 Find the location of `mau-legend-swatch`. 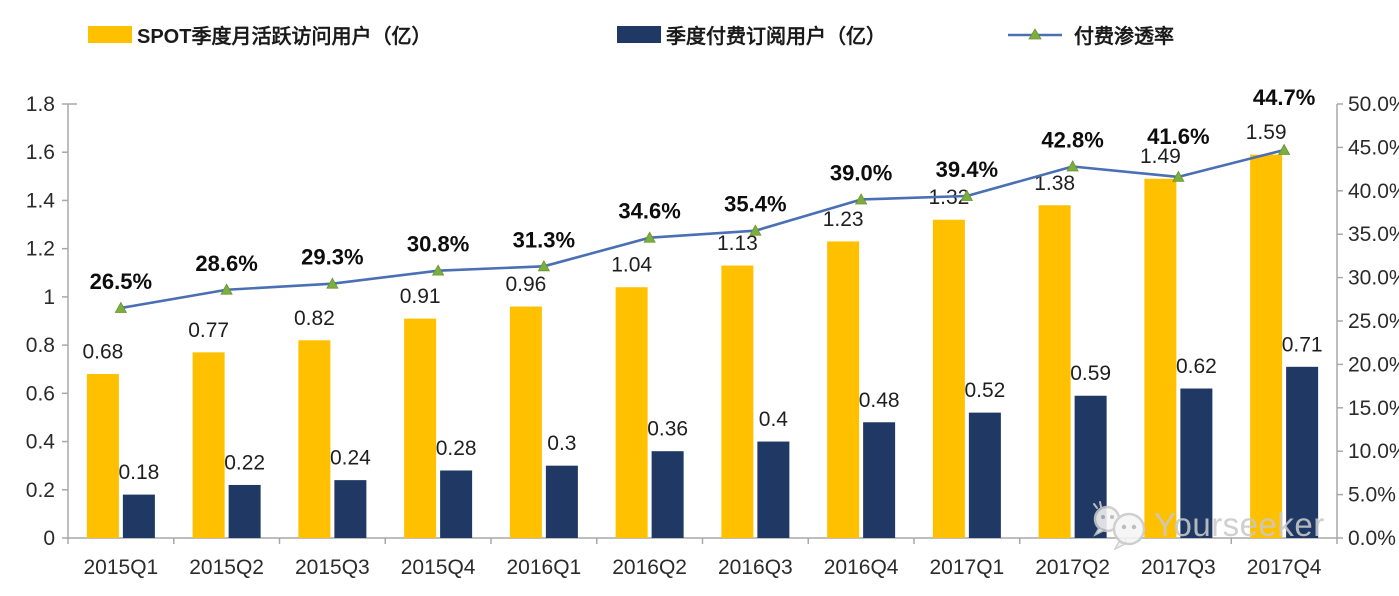

mau-legend-swatch is located at coordinates (110, 34).